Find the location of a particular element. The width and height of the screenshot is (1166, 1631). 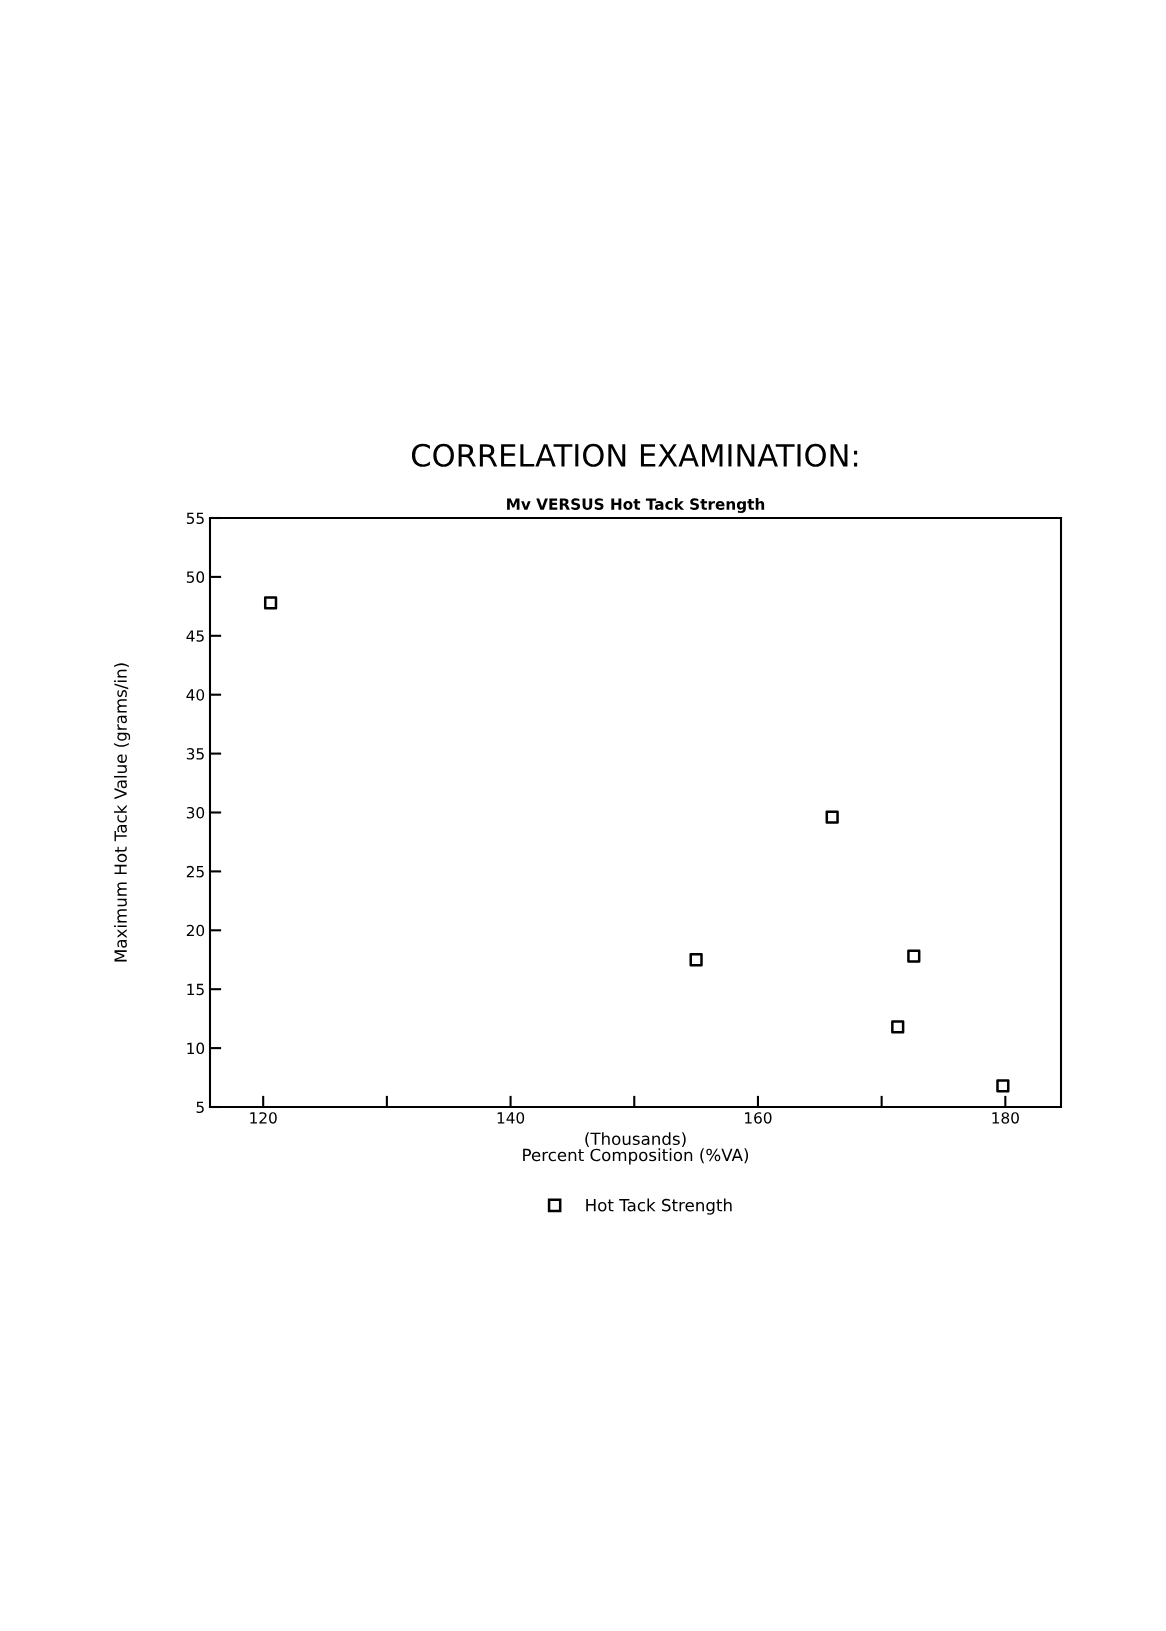

y-axis-title: Maximum Hot Tack Value (grams/in) is located at coordinates (122, 812).